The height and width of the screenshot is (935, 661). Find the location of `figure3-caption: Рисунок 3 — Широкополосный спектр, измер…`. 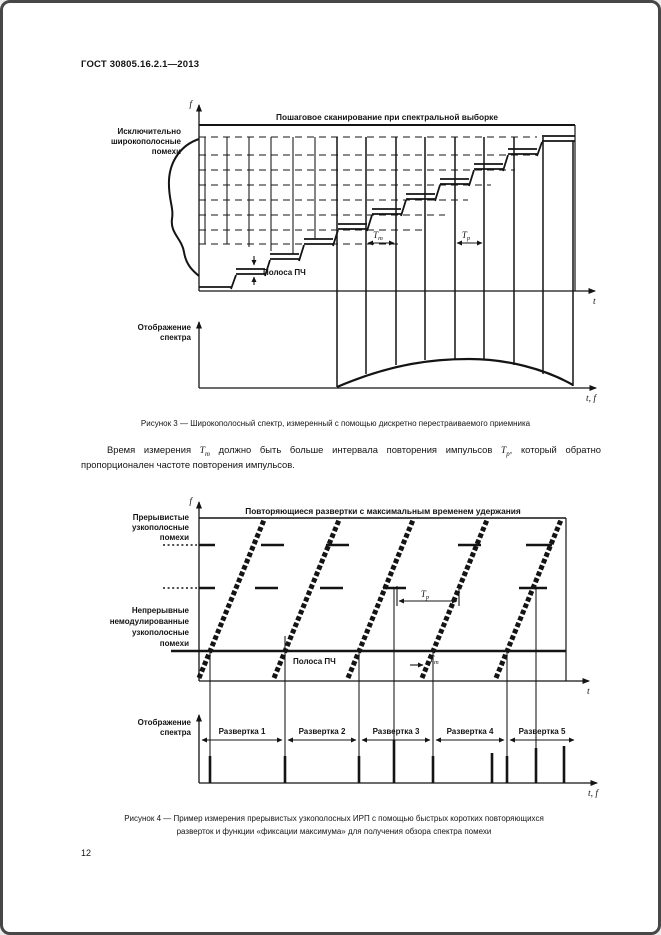

figure3-caption: Рисунок 3 — Широкополосный спектр, измер… is located at coordinates (335, 423).